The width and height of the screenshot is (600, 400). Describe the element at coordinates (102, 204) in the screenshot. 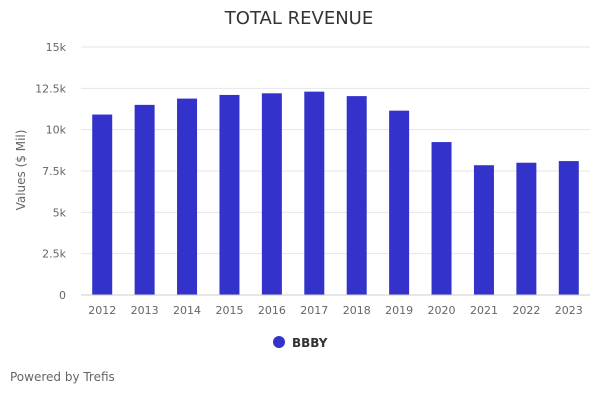

I see `bar-2012` at that location.